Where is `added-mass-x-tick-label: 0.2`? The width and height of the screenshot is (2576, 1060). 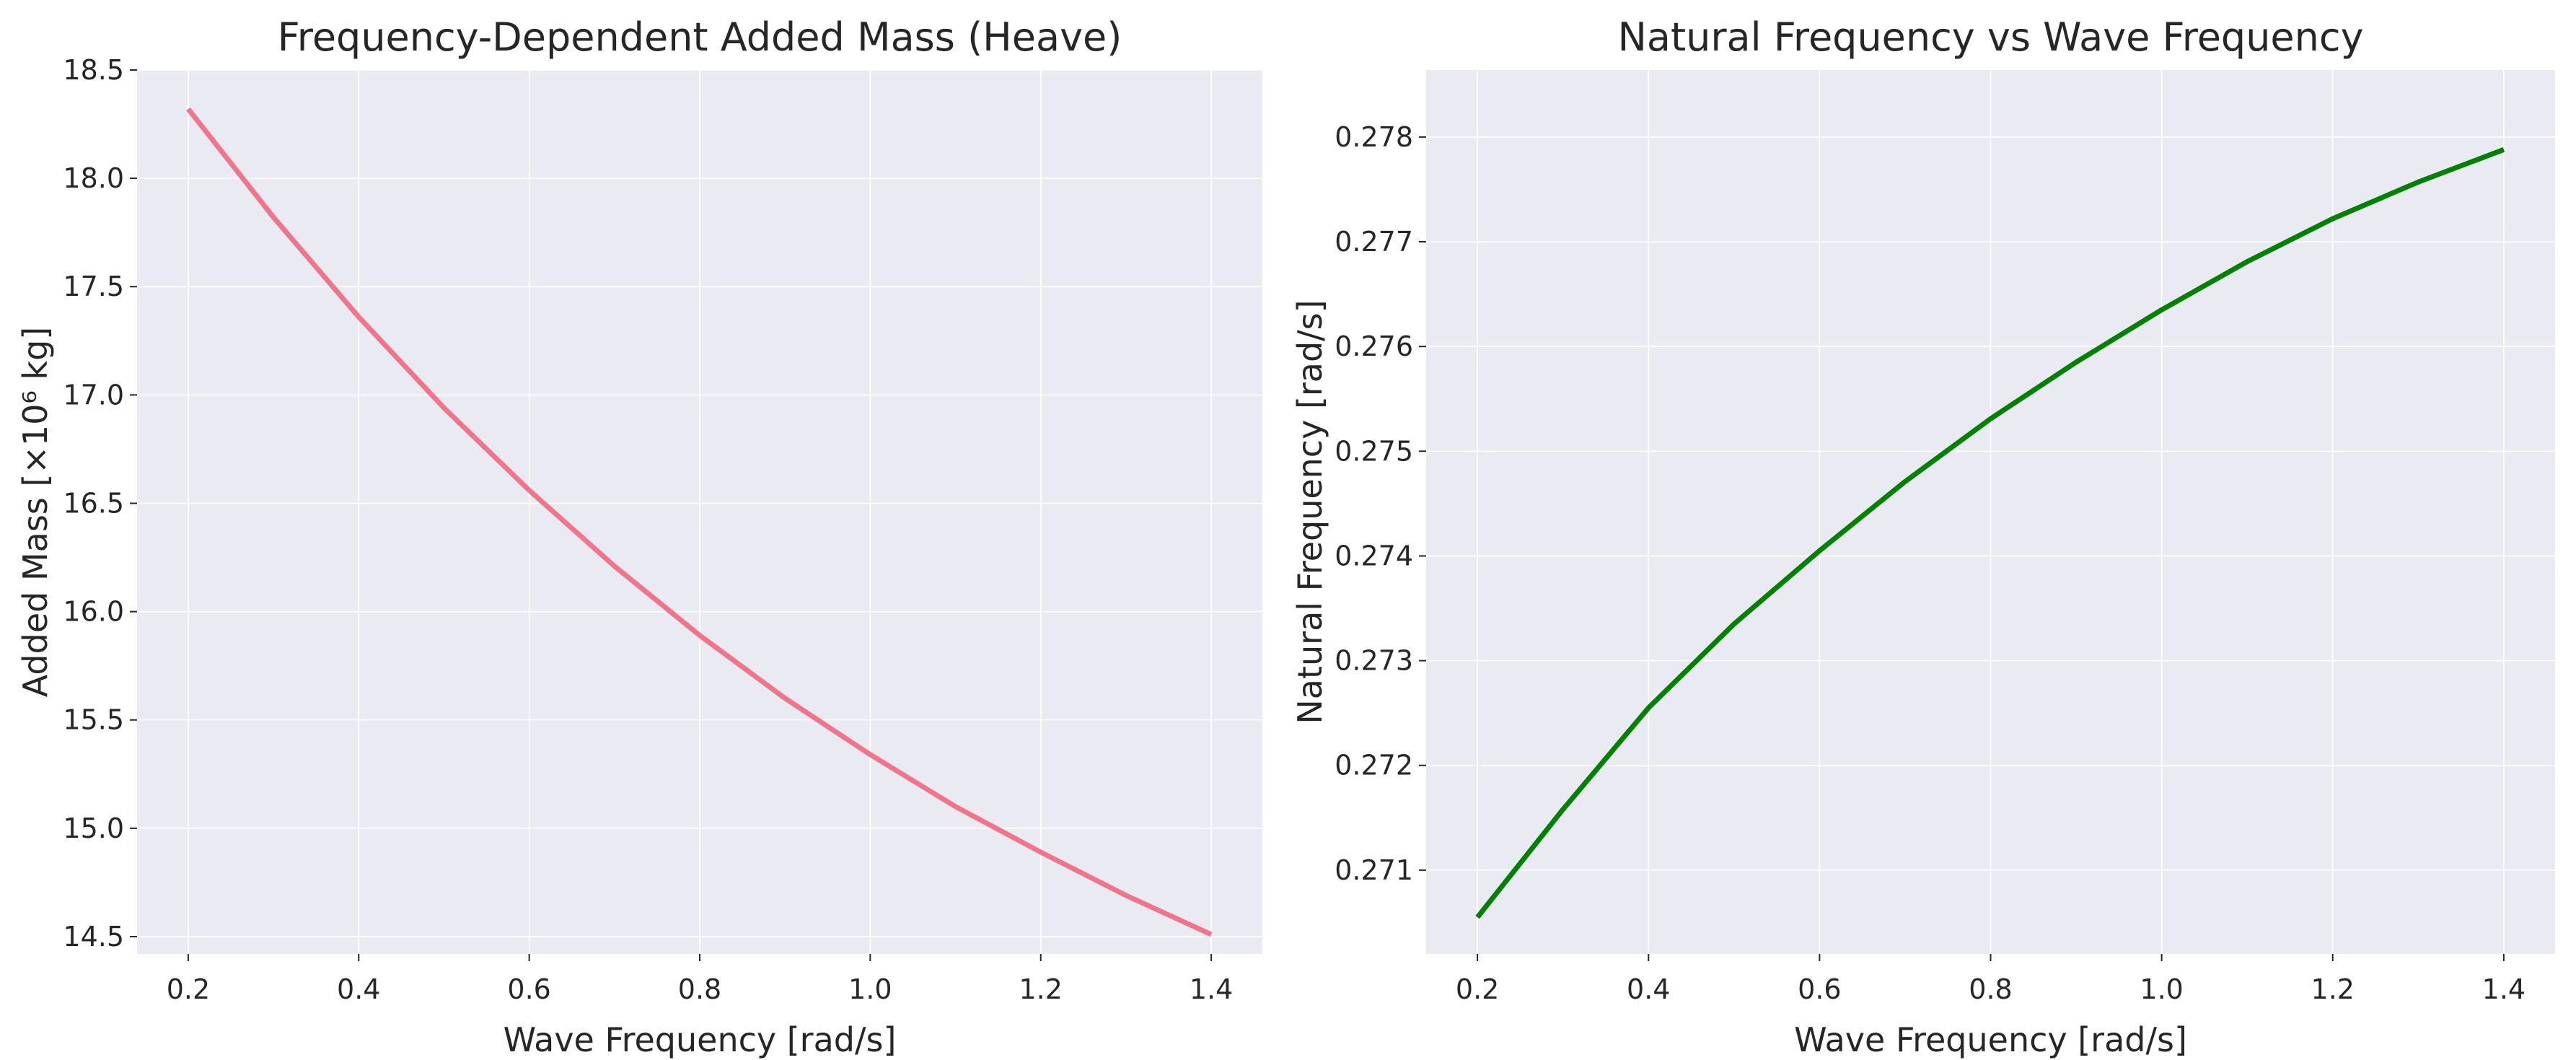
added-mass-x-tick-label: 0.2 is located at coordinates (188, 989).